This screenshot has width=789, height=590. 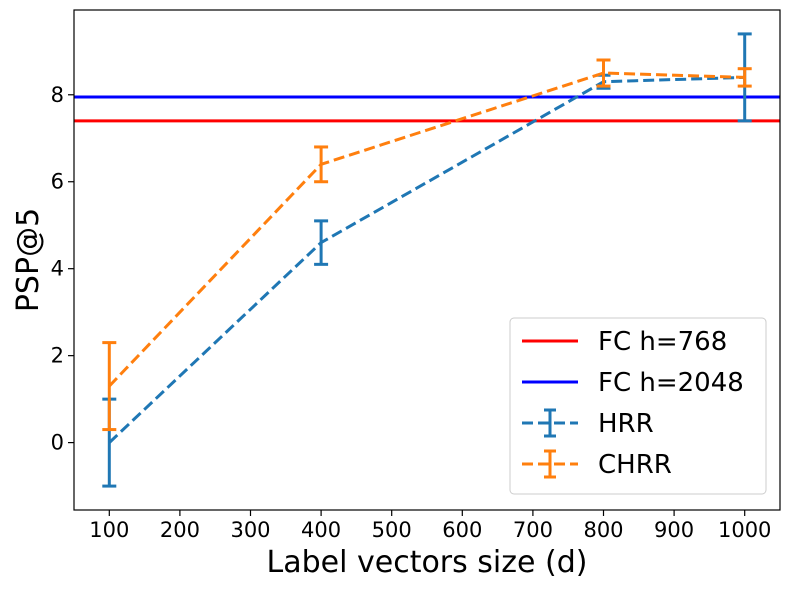 I want to click on x-tick-label: 500, so click(x=392, y=530).